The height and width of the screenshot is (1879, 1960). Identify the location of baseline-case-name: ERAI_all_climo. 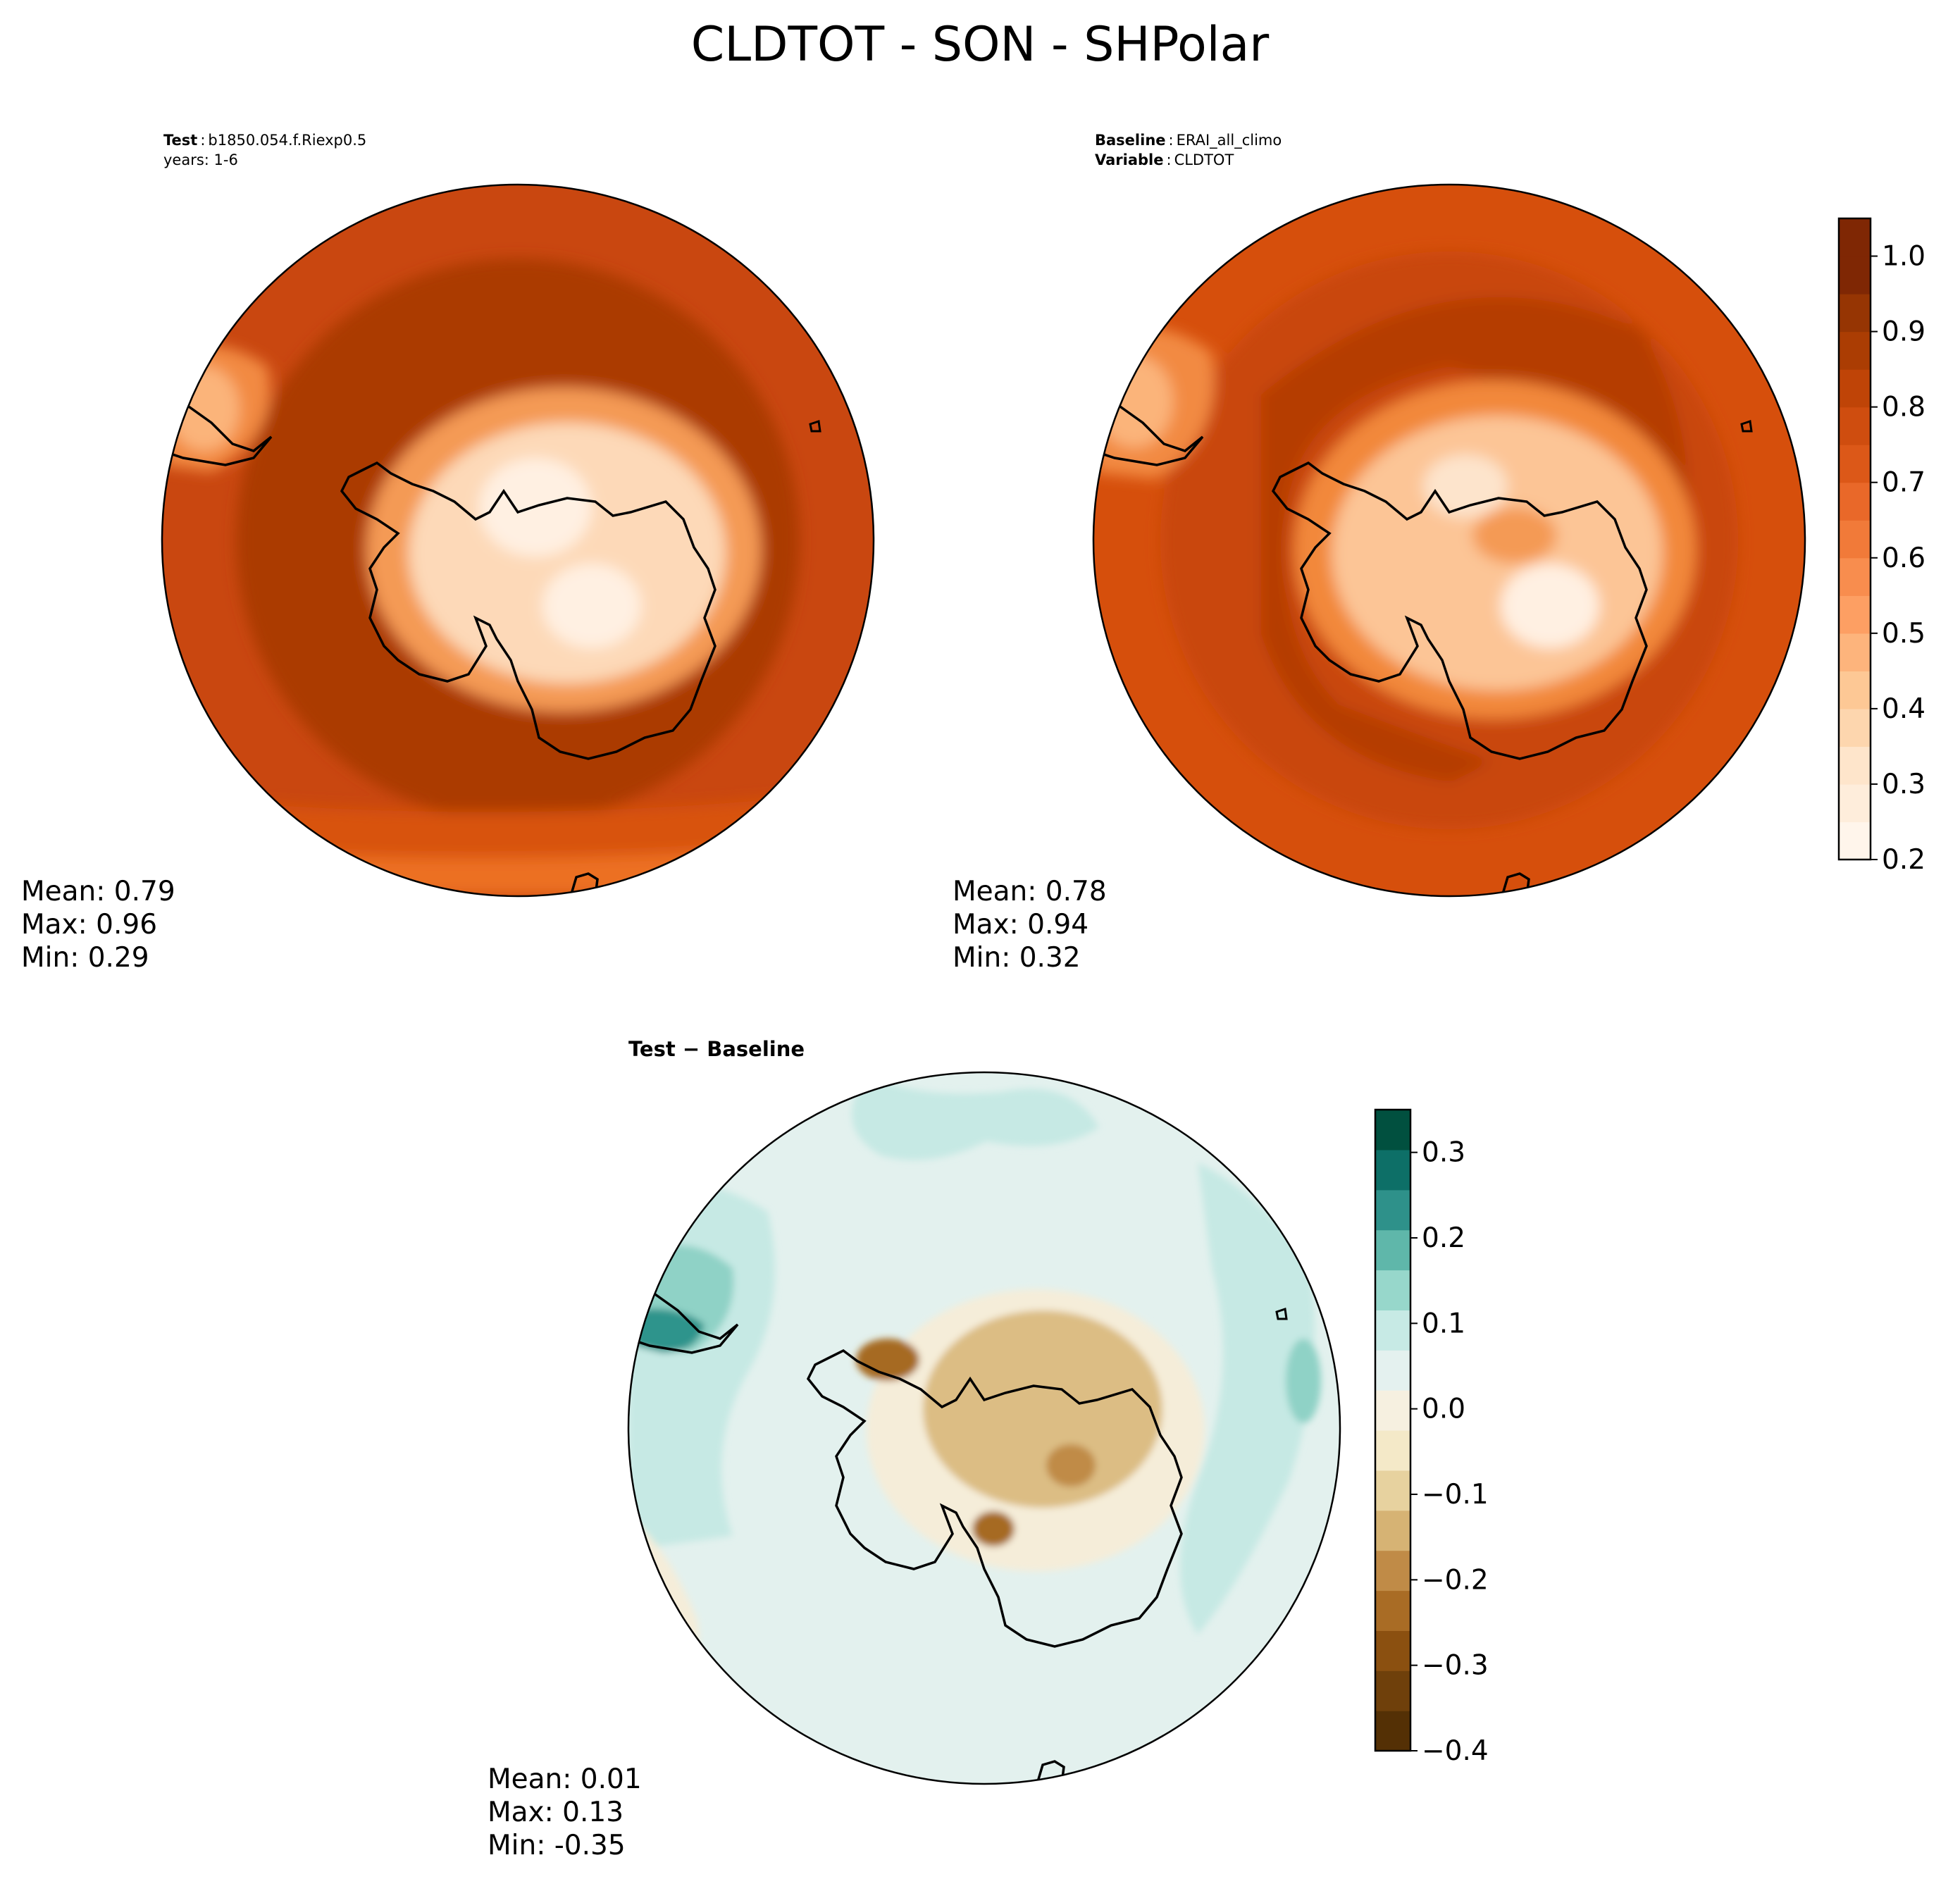
(1229, 140).